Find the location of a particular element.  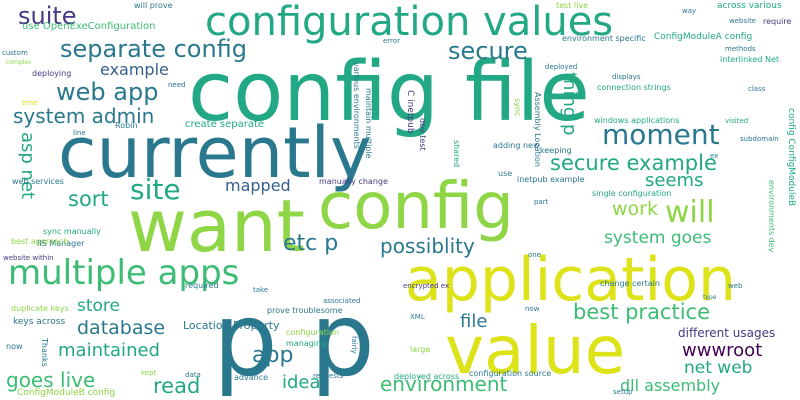

cloud-word: XML is located at coordinates (417, 317).